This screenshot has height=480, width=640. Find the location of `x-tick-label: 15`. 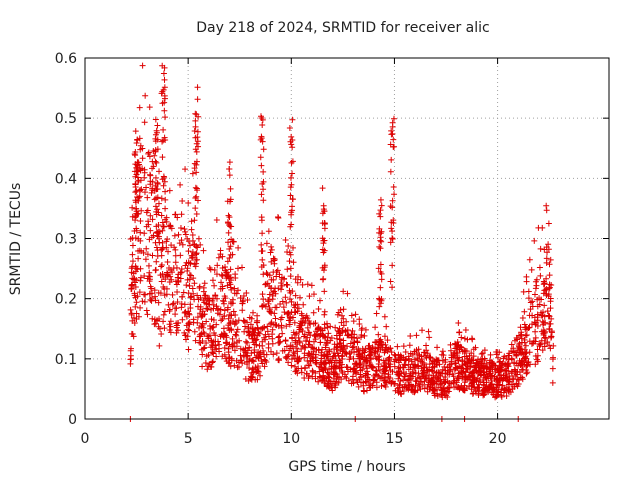

x-tick-label: 15 is located at coordinates (395, 439).